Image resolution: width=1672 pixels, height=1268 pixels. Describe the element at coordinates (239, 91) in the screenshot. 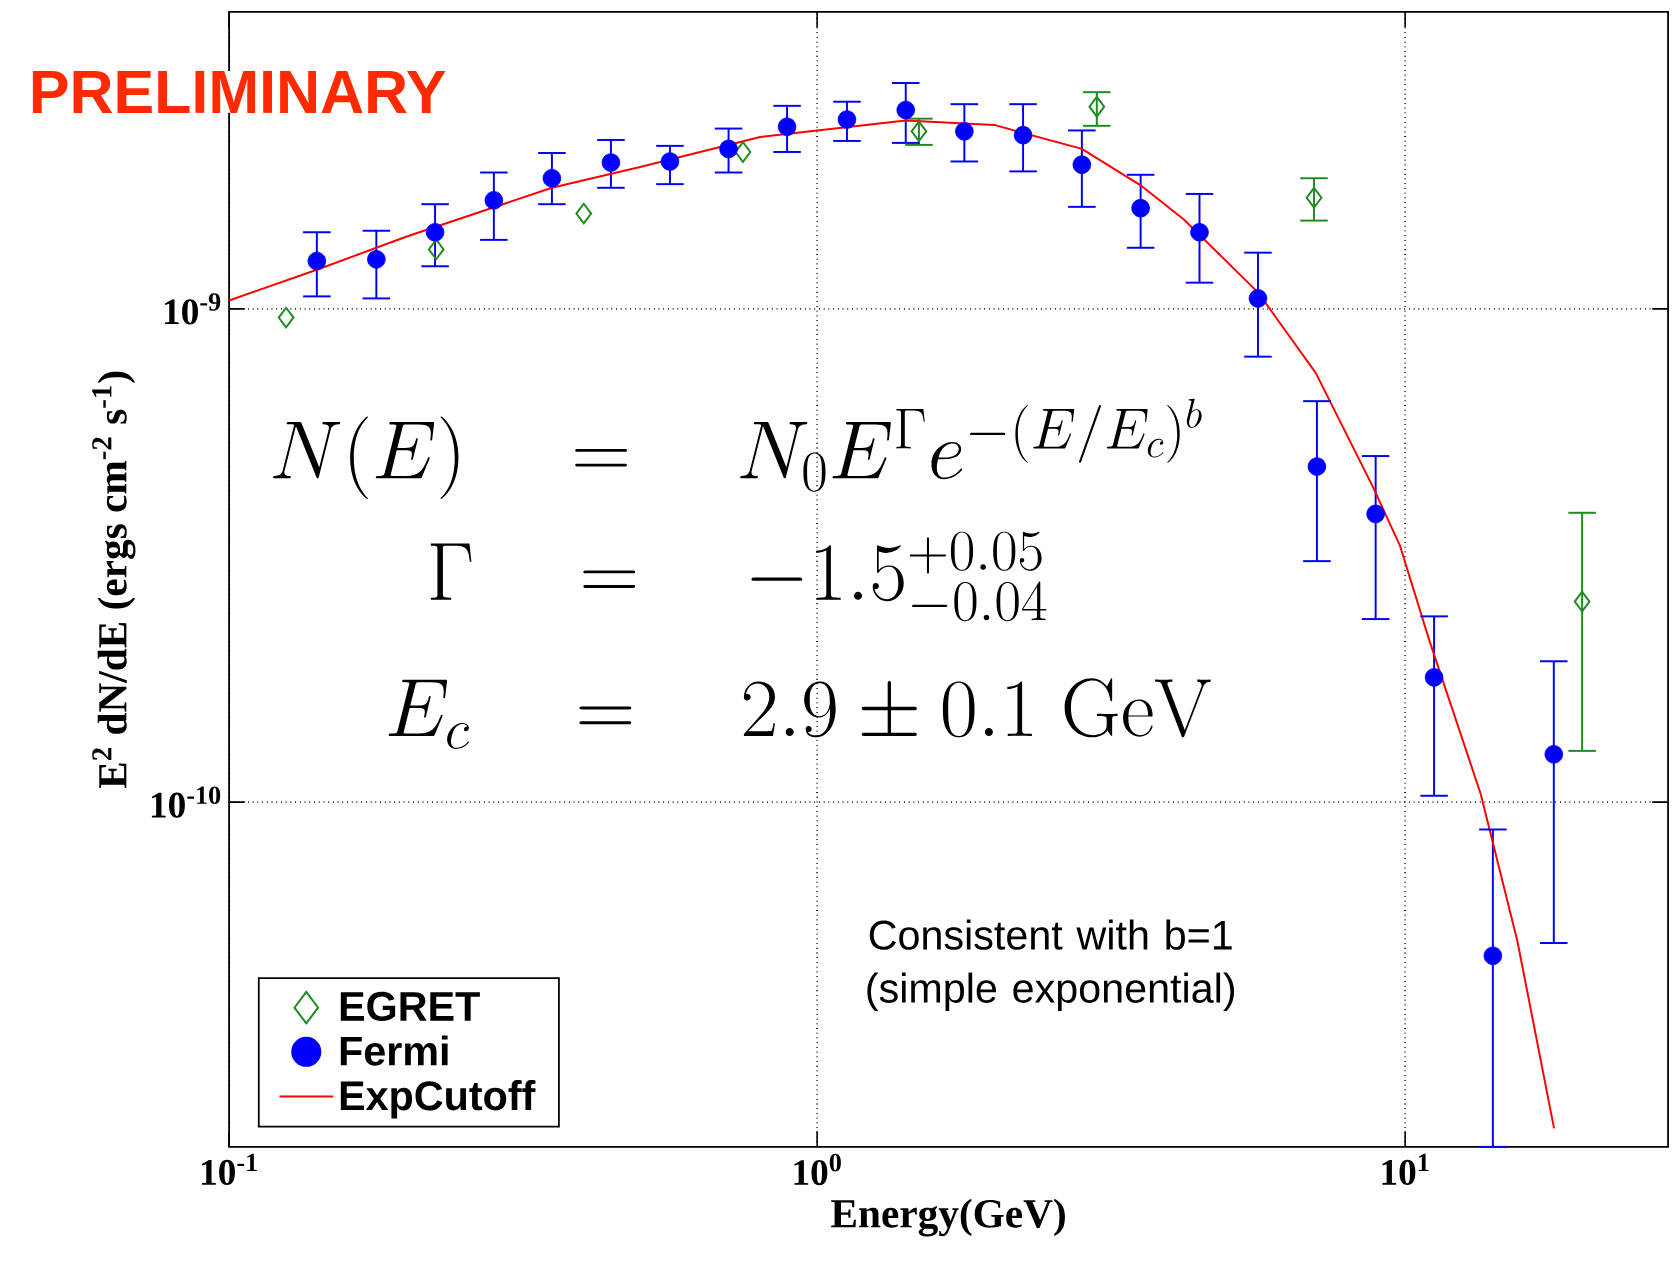

I see `annotation: PRELIMINARY` at that location.